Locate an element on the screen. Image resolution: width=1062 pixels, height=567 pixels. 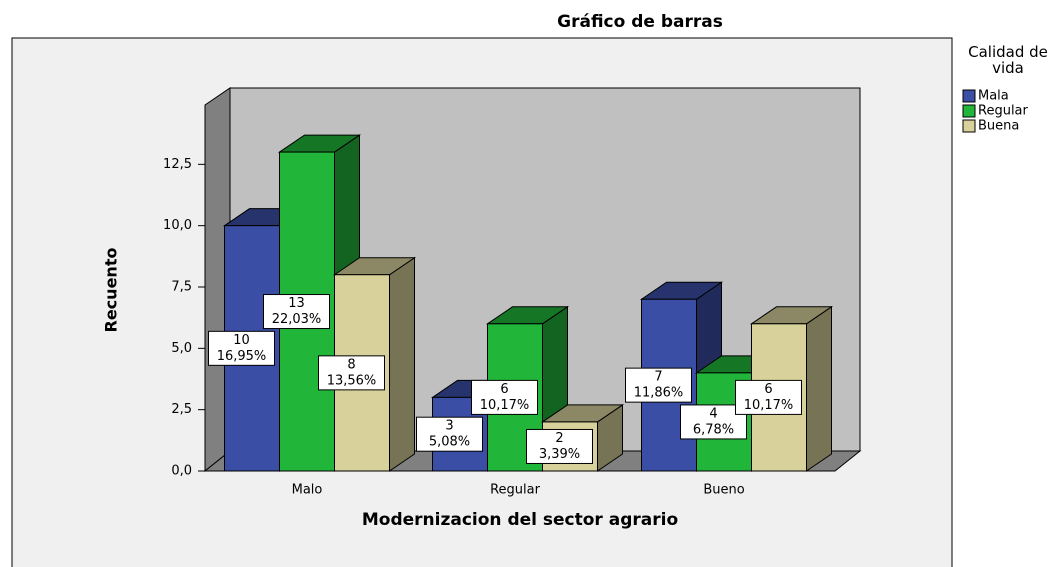
x-tick-label: Bueno is located at coordinates (723, 490).